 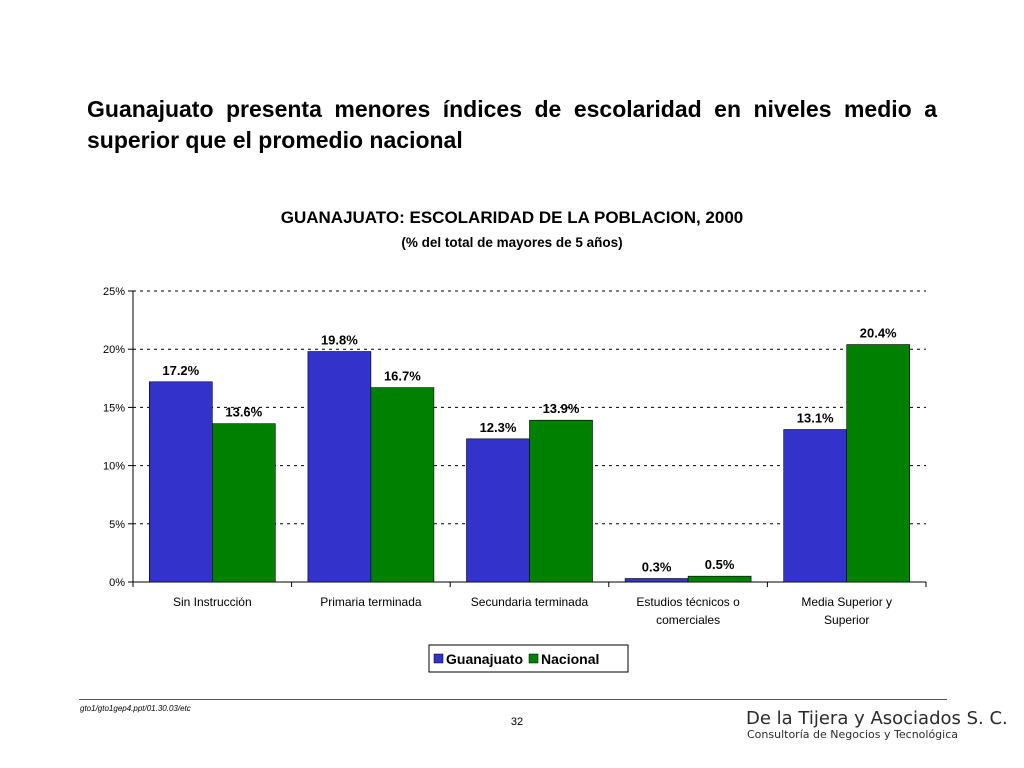 I want to click on company-tagline: Consultoría de Negocios y Tecnológica, so click(x=853, y=734).